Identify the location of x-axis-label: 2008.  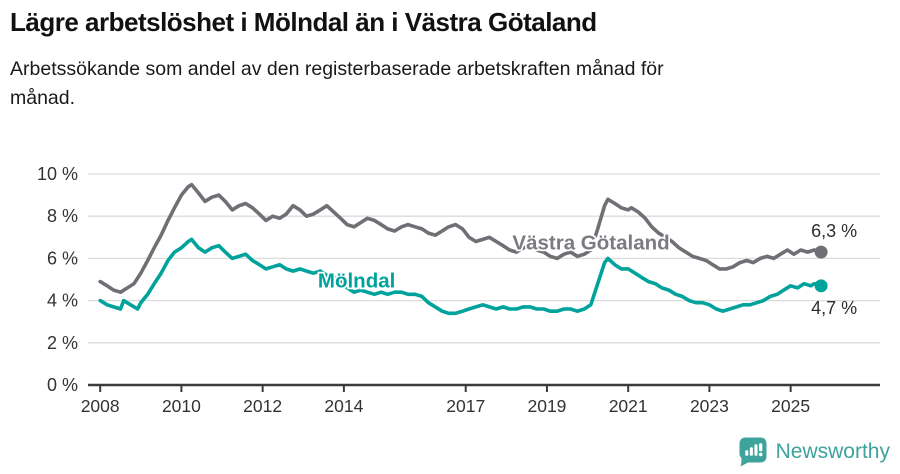
(100, 406).